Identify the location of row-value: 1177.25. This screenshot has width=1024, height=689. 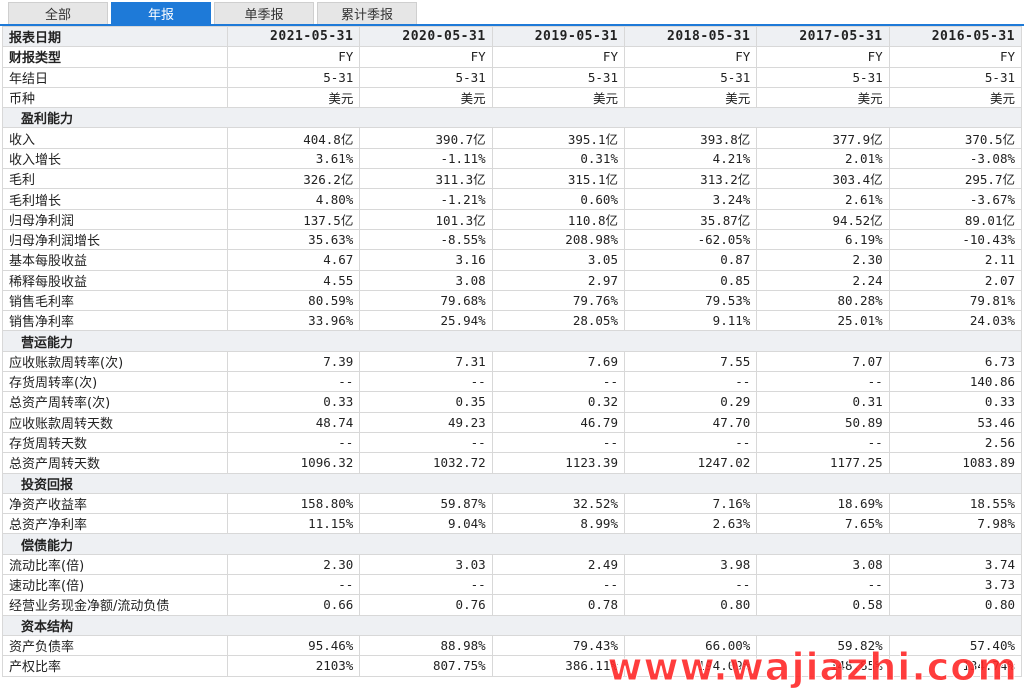
(823, 463).